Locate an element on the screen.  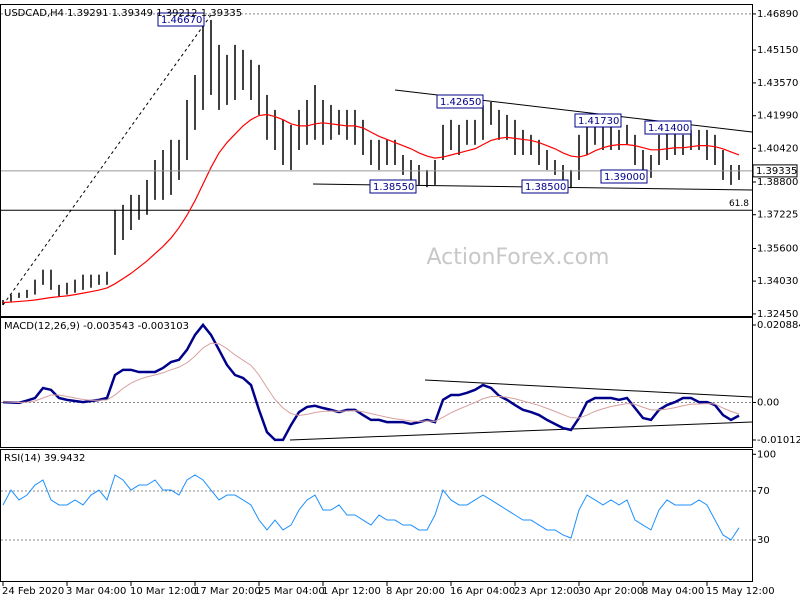
y-tick-label: 1.35600 is located at coordinates (777, 248).